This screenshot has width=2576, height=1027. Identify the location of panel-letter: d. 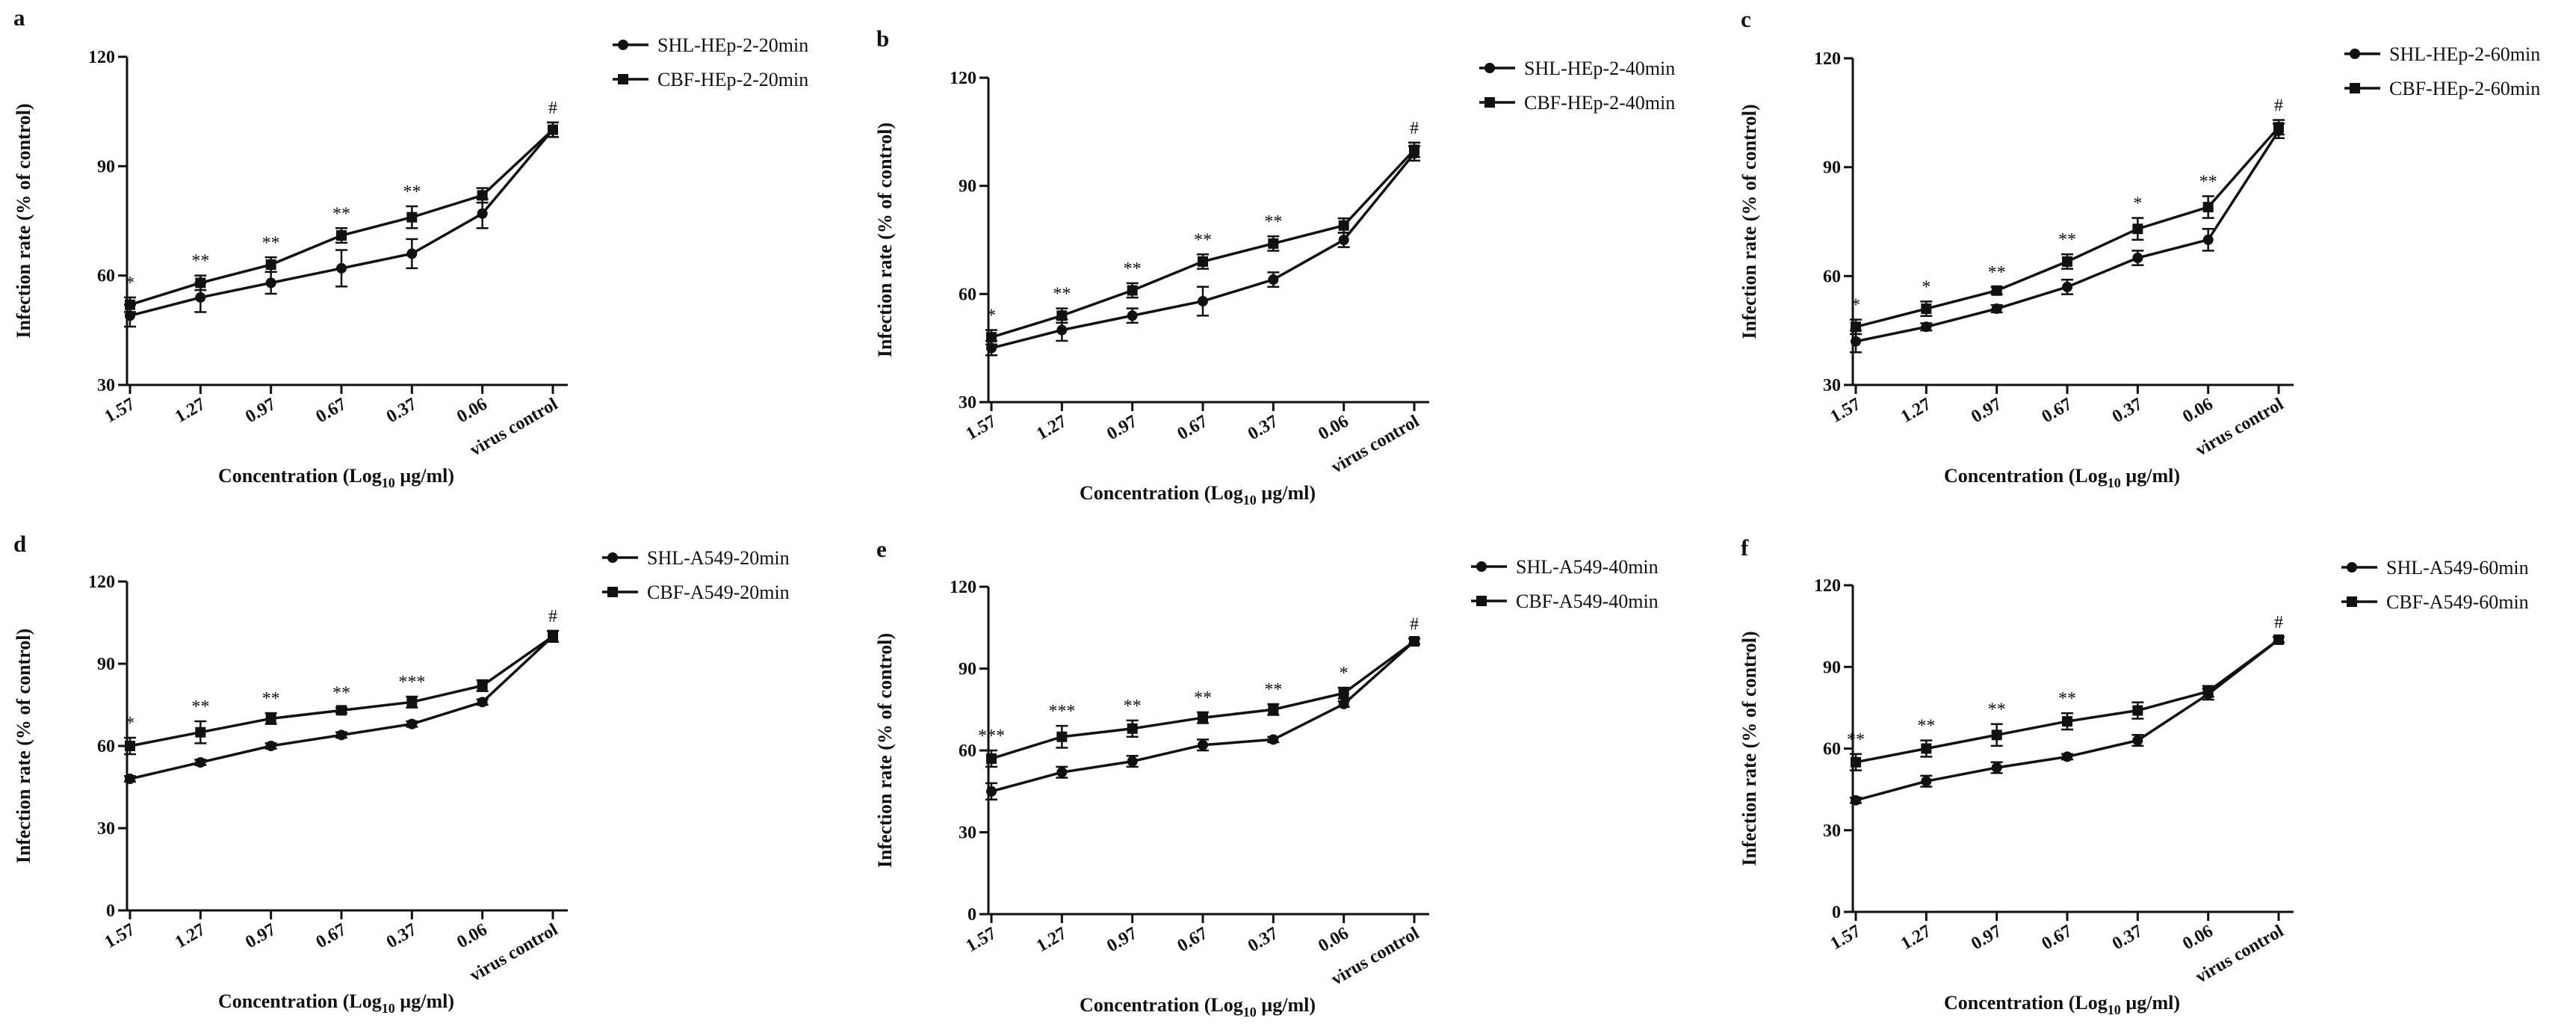
(19, 544).